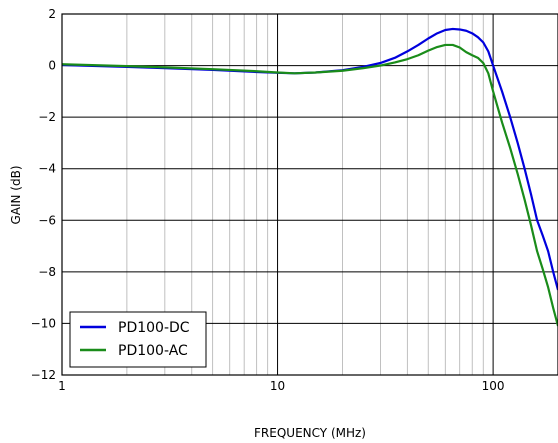 This screenshot has width=558, height=443. What do you see at coordinates (154, 328) in the screenshot?
I see `legend-label-pd100-dc: PD100-DC` at bounding box center [154, 328].